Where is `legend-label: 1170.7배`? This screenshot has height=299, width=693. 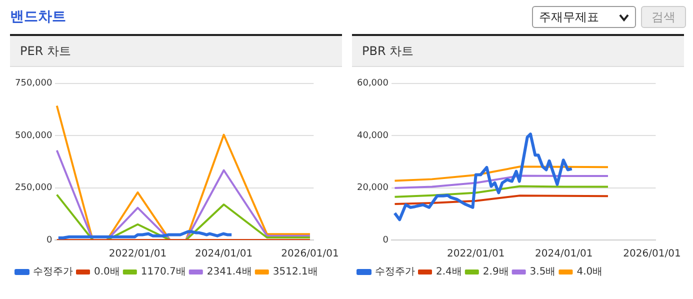
legend-label: 1170.7배 is located at coordinates (163, 272).